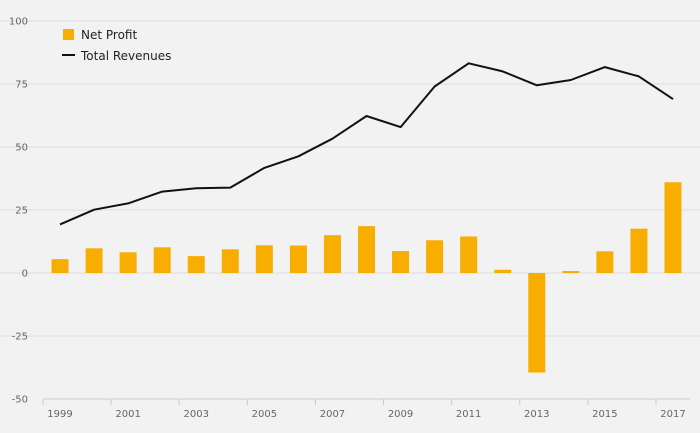  What do you see at coordinates (20, 400) in the screenshot?
I see `y-tick-label: -50` at bounding box center [20, 400].